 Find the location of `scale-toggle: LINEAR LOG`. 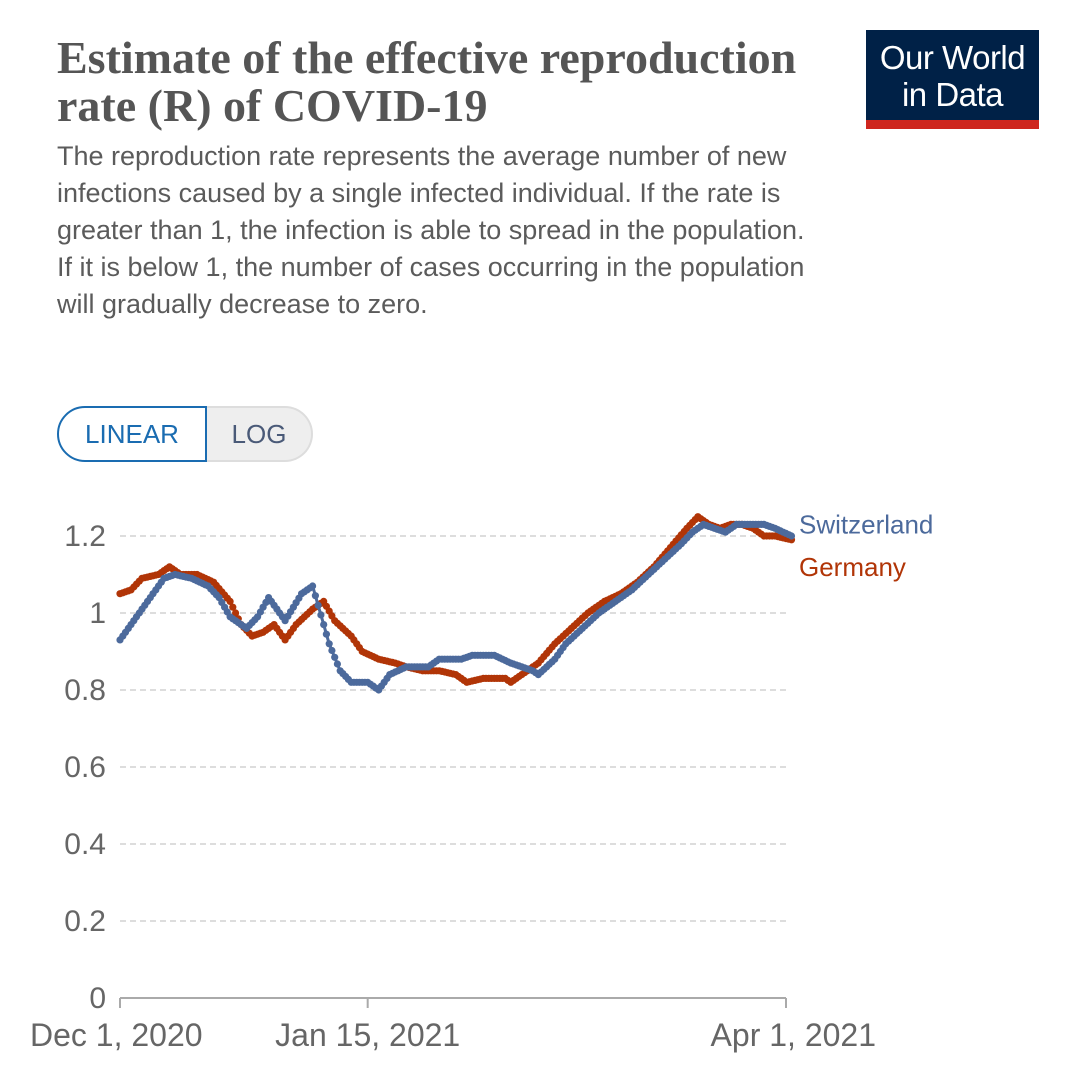

scale-toggle: LINEAR LOG is located at coordinates (185, 434).